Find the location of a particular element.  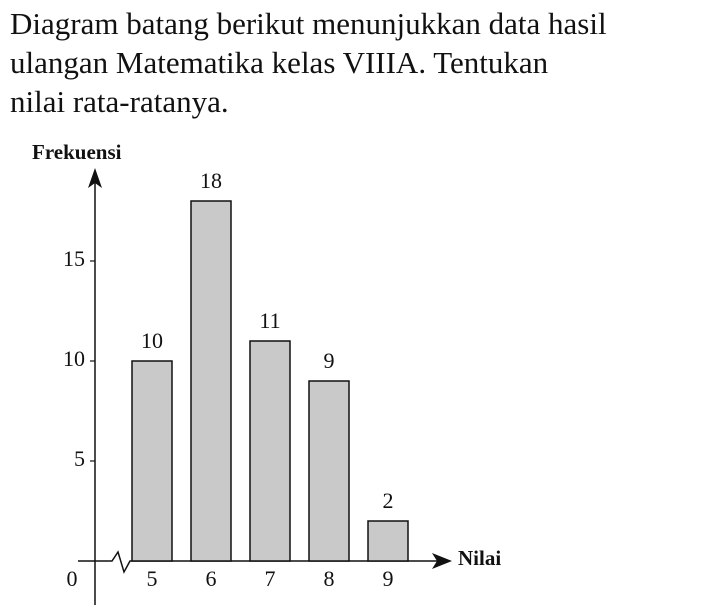

x-tick-label: 9 is located at coordinates (388, 578).